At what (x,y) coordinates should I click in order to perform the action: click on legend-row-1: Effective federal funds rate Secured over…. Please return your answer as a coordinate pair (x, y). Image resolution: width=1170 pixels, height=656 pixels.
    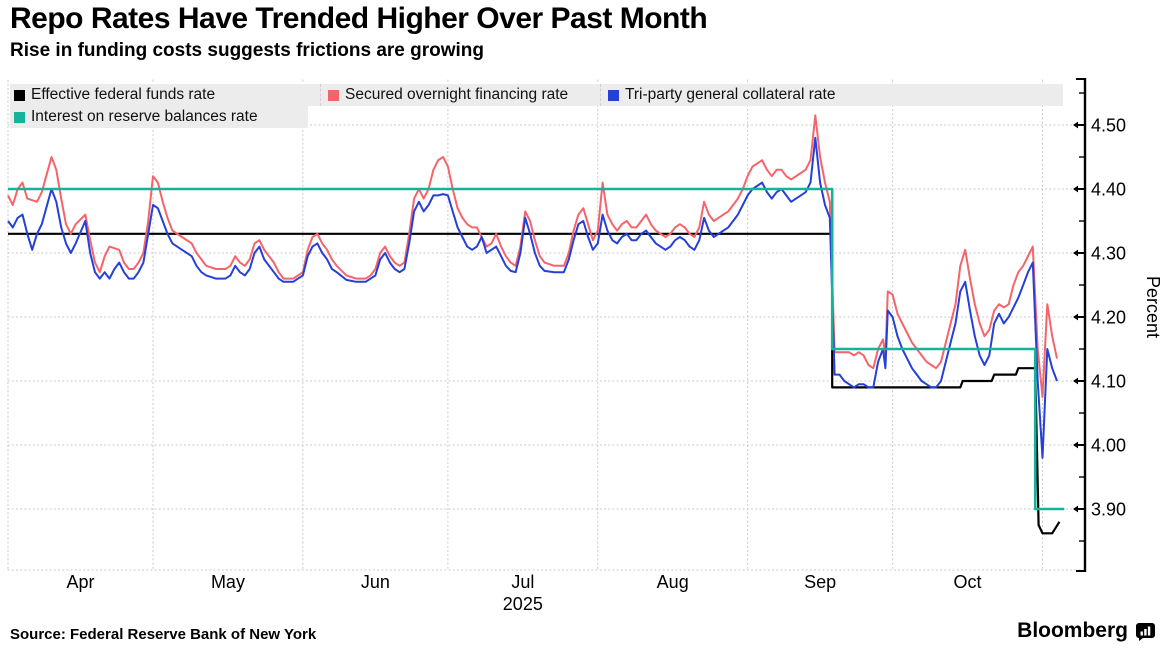
    Looking at the image, I should click on (536, 95).